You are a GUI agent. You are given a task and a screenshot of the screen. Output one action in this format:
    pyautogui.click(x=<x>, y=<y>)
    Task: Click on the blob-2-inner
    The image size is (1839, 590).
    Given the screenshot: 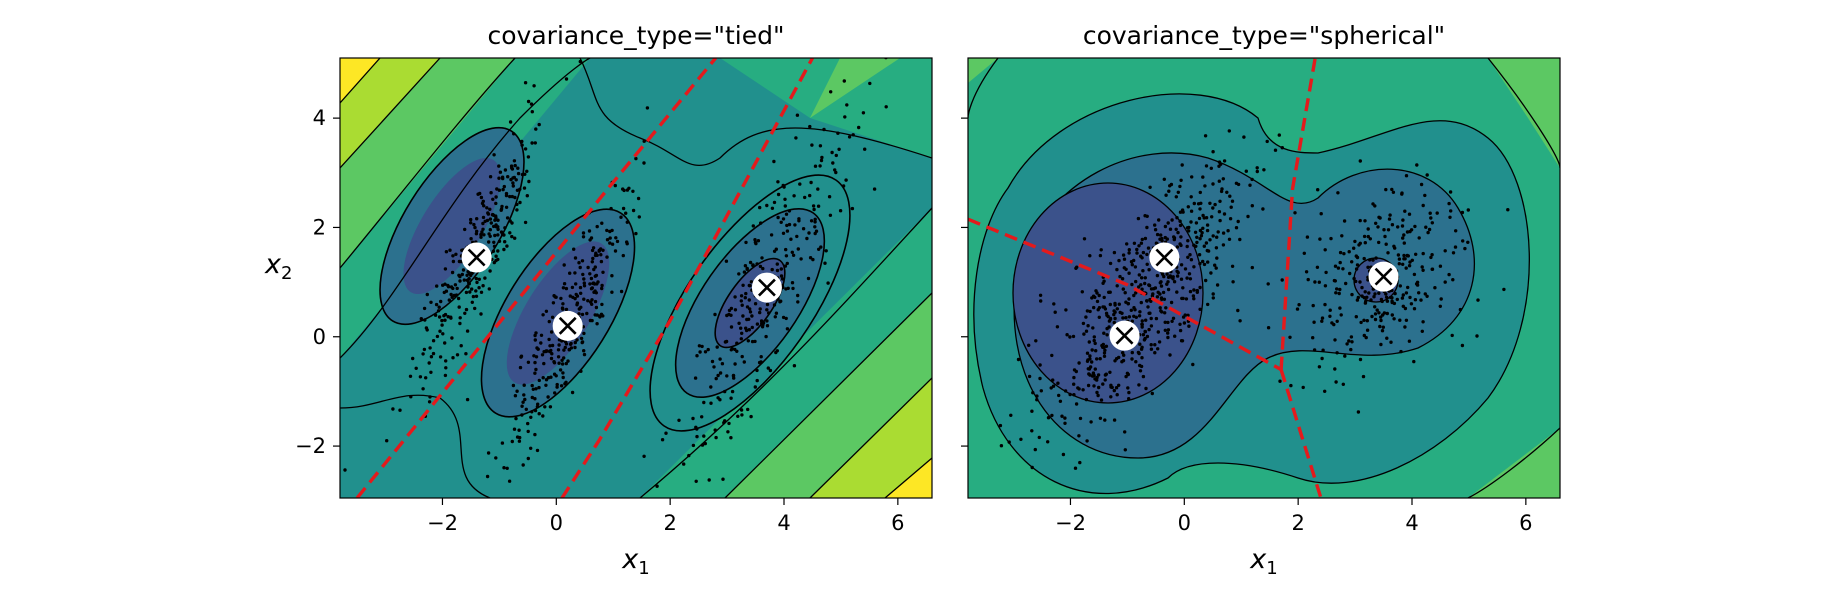 What is the action you would take?
    pyautogui.click(x=558, y=313)
    